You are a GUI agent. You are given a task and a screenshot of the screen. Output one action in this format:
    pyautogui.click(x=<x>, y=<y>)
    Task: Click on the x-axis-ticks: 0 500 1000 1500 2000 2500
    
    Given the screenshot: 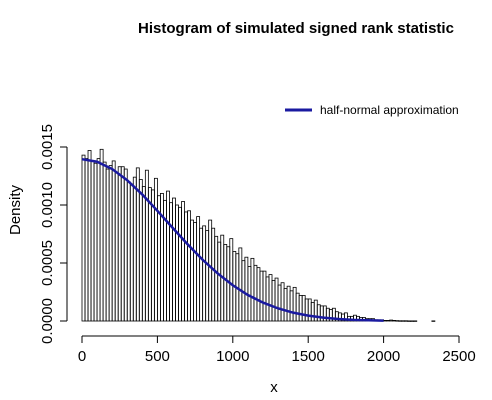 What is the action you would take?
    pyautogui.click(x=277, y=350)
    